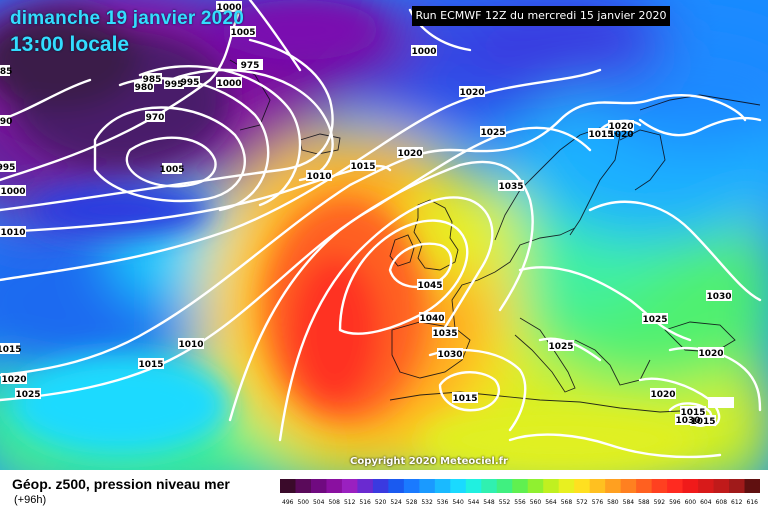  What do you see at coordinates (675, 502) in the screenshot?
I see `scale-label: 596` at bounding box center [675, 502].